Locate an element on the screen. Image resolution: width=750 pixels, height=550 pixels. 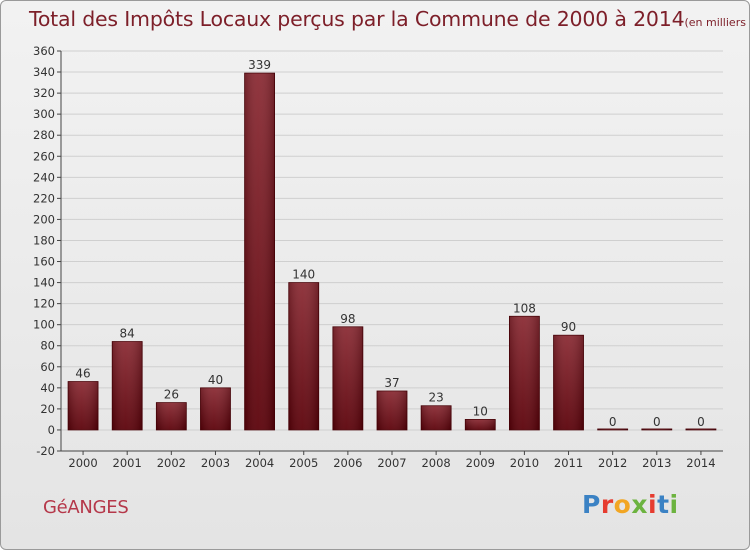
x-tick-label-2007: 2007 is located at coordinates (391, 463).